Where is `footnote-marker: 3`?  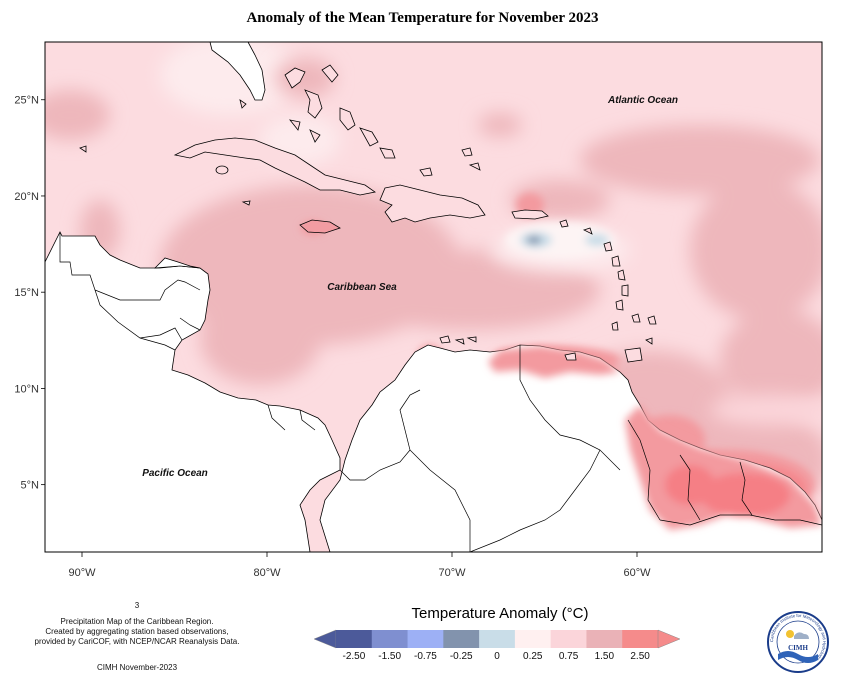 footnote-marker: 3 is located at coordinates (137, 605).